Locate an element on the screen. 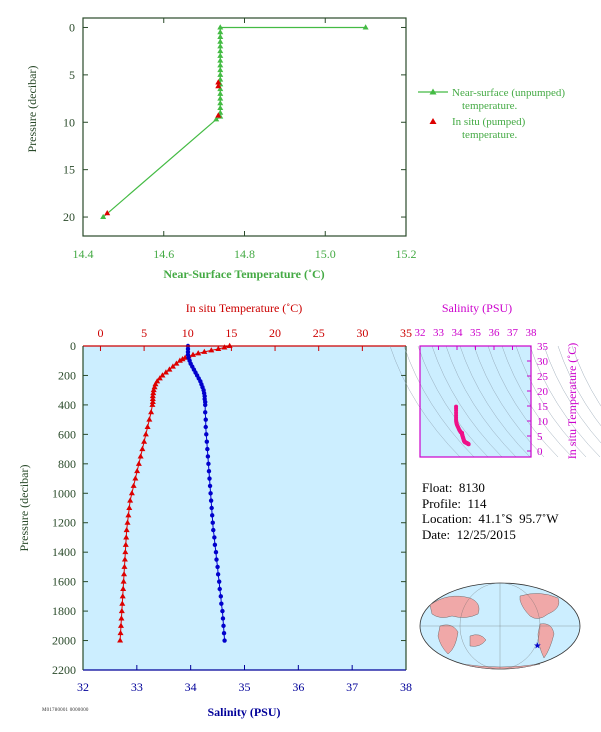  top-series is located at coordinates (234, 122).